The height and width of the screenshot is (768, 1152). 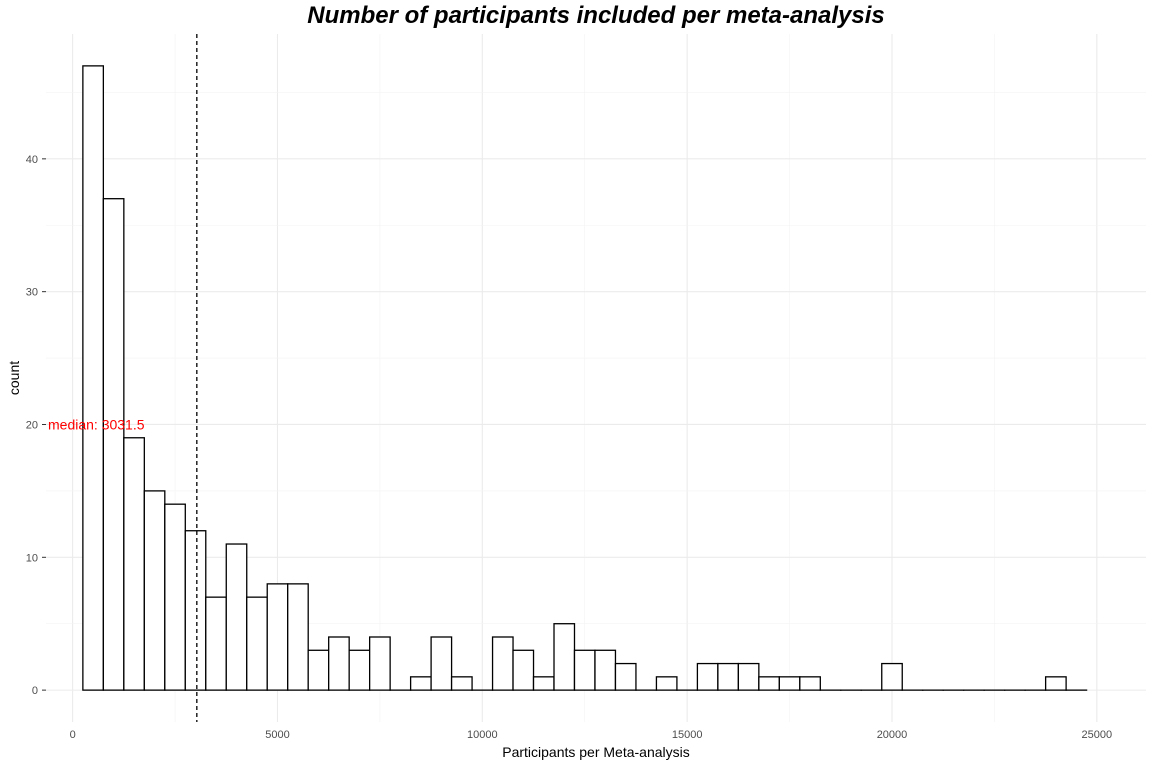 I want to click on x-tick-label: 25000, so click(x=1097, y=735).